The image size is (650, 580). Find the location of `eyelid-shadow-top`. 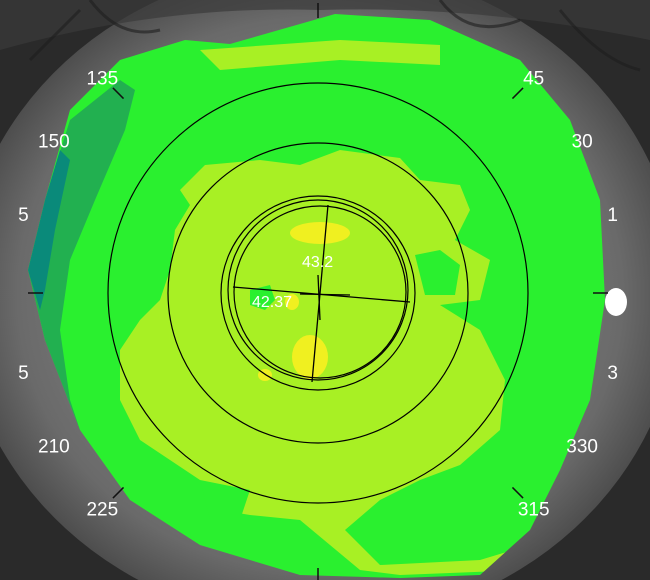

eyelid-shadow-top is located at coordinates (325, 25).